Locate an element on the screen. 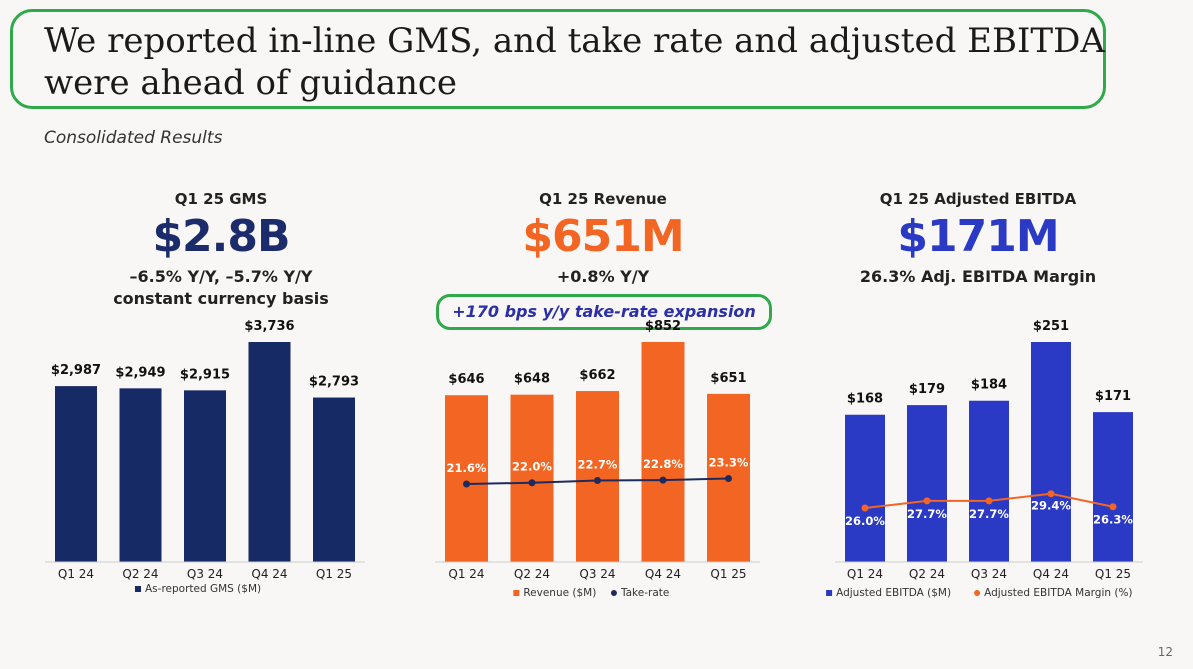 The image size is (1193, 669). revenue-value: $651M is located at coordinates (603, 236).